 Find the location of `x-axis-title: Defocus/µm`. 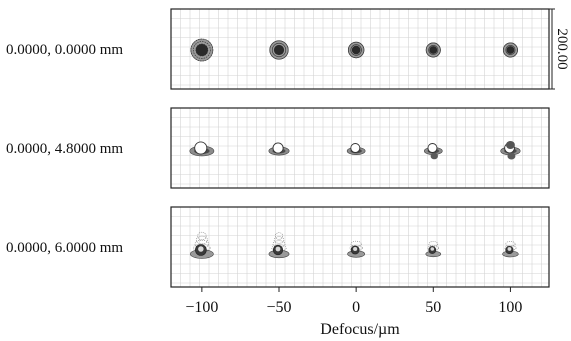

x-axis-title: Defocus/µm is located at coordinates (360, 329).